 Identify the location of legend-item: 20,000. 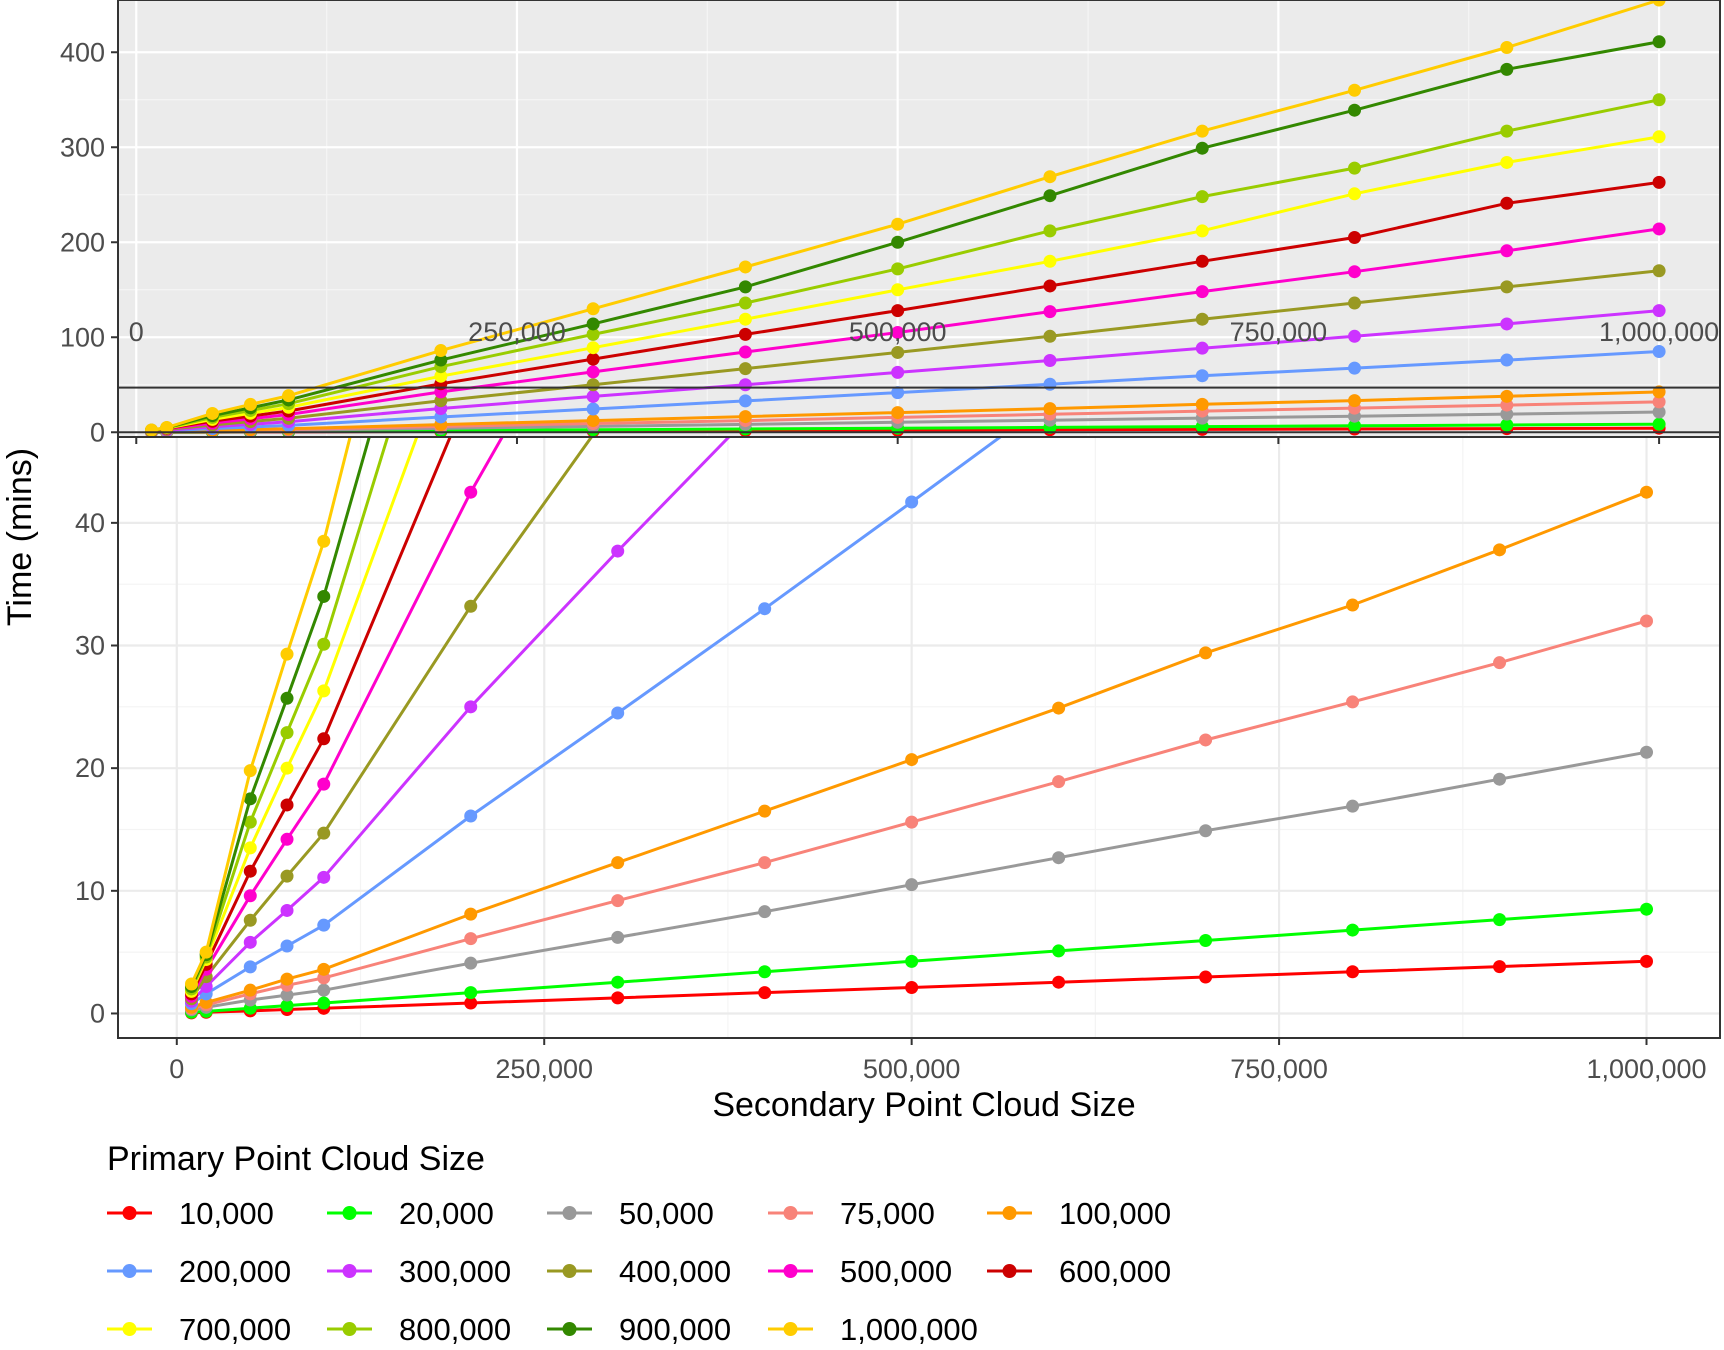
(410, 1213).